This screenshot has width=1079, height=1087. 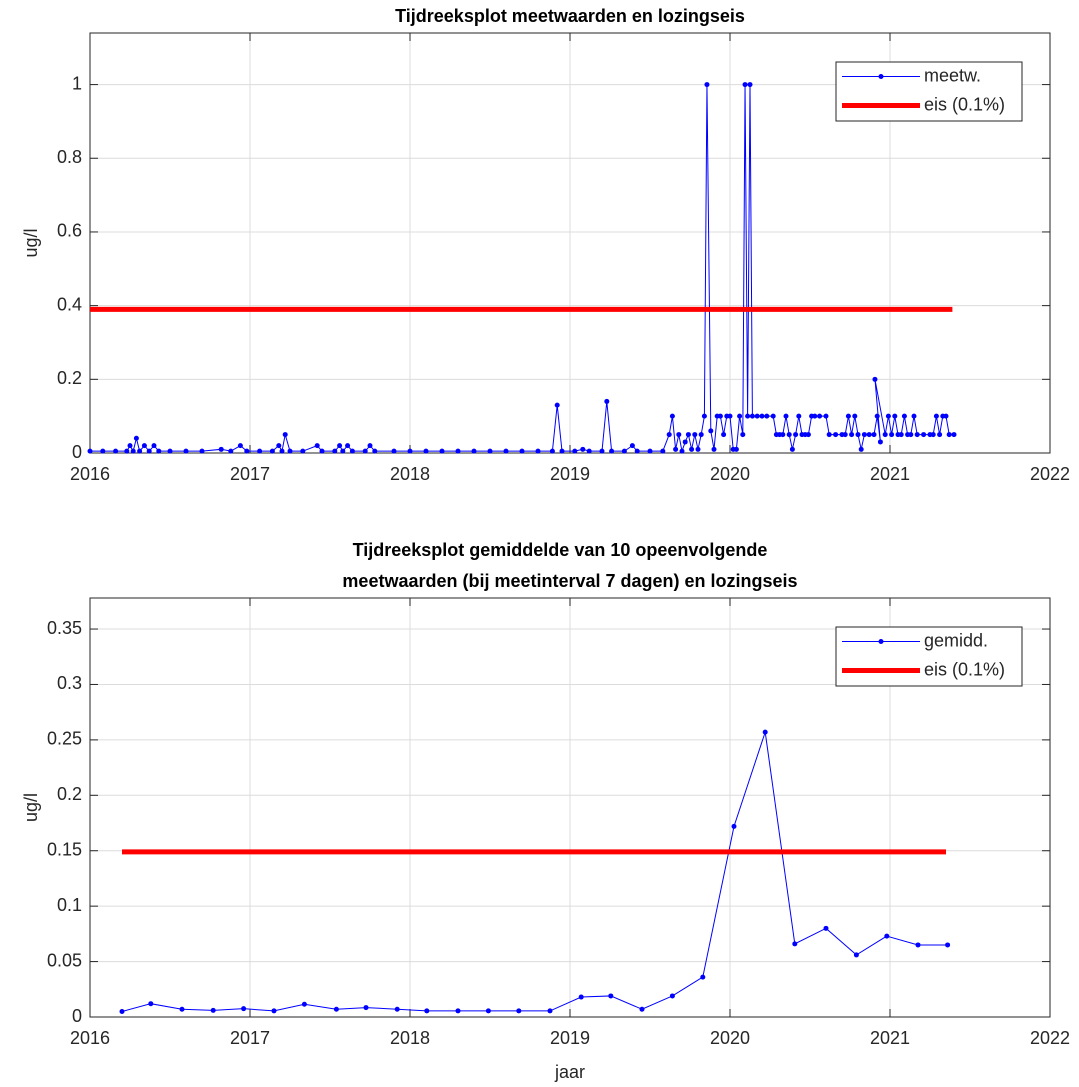 What do you see at coordinates (1050, 474) in the screenshot?
I see `x-tick-label: 2022` at bounding box center [1050, 474].